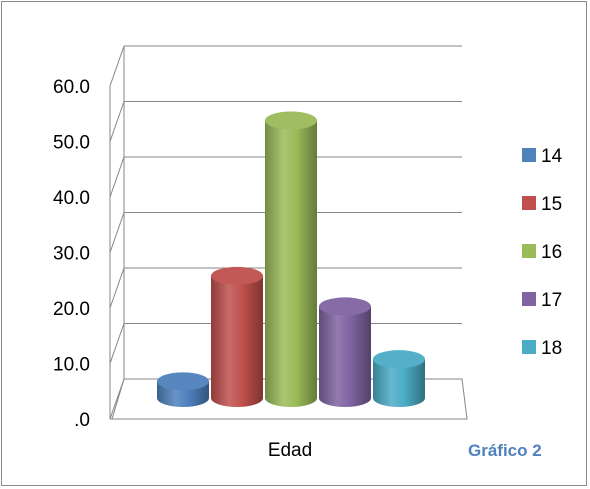 This screenshot has width=590, height=489. I want to click on legend-label-16: 16, so click(551, 252).